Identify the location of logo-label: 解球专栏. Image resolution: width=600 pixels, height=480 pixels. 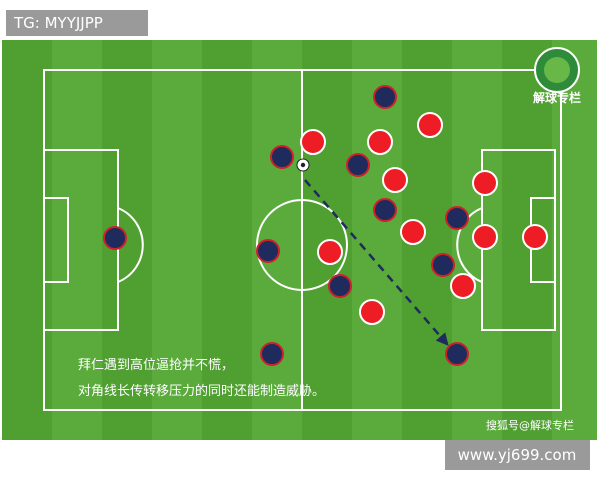
(557, 97).